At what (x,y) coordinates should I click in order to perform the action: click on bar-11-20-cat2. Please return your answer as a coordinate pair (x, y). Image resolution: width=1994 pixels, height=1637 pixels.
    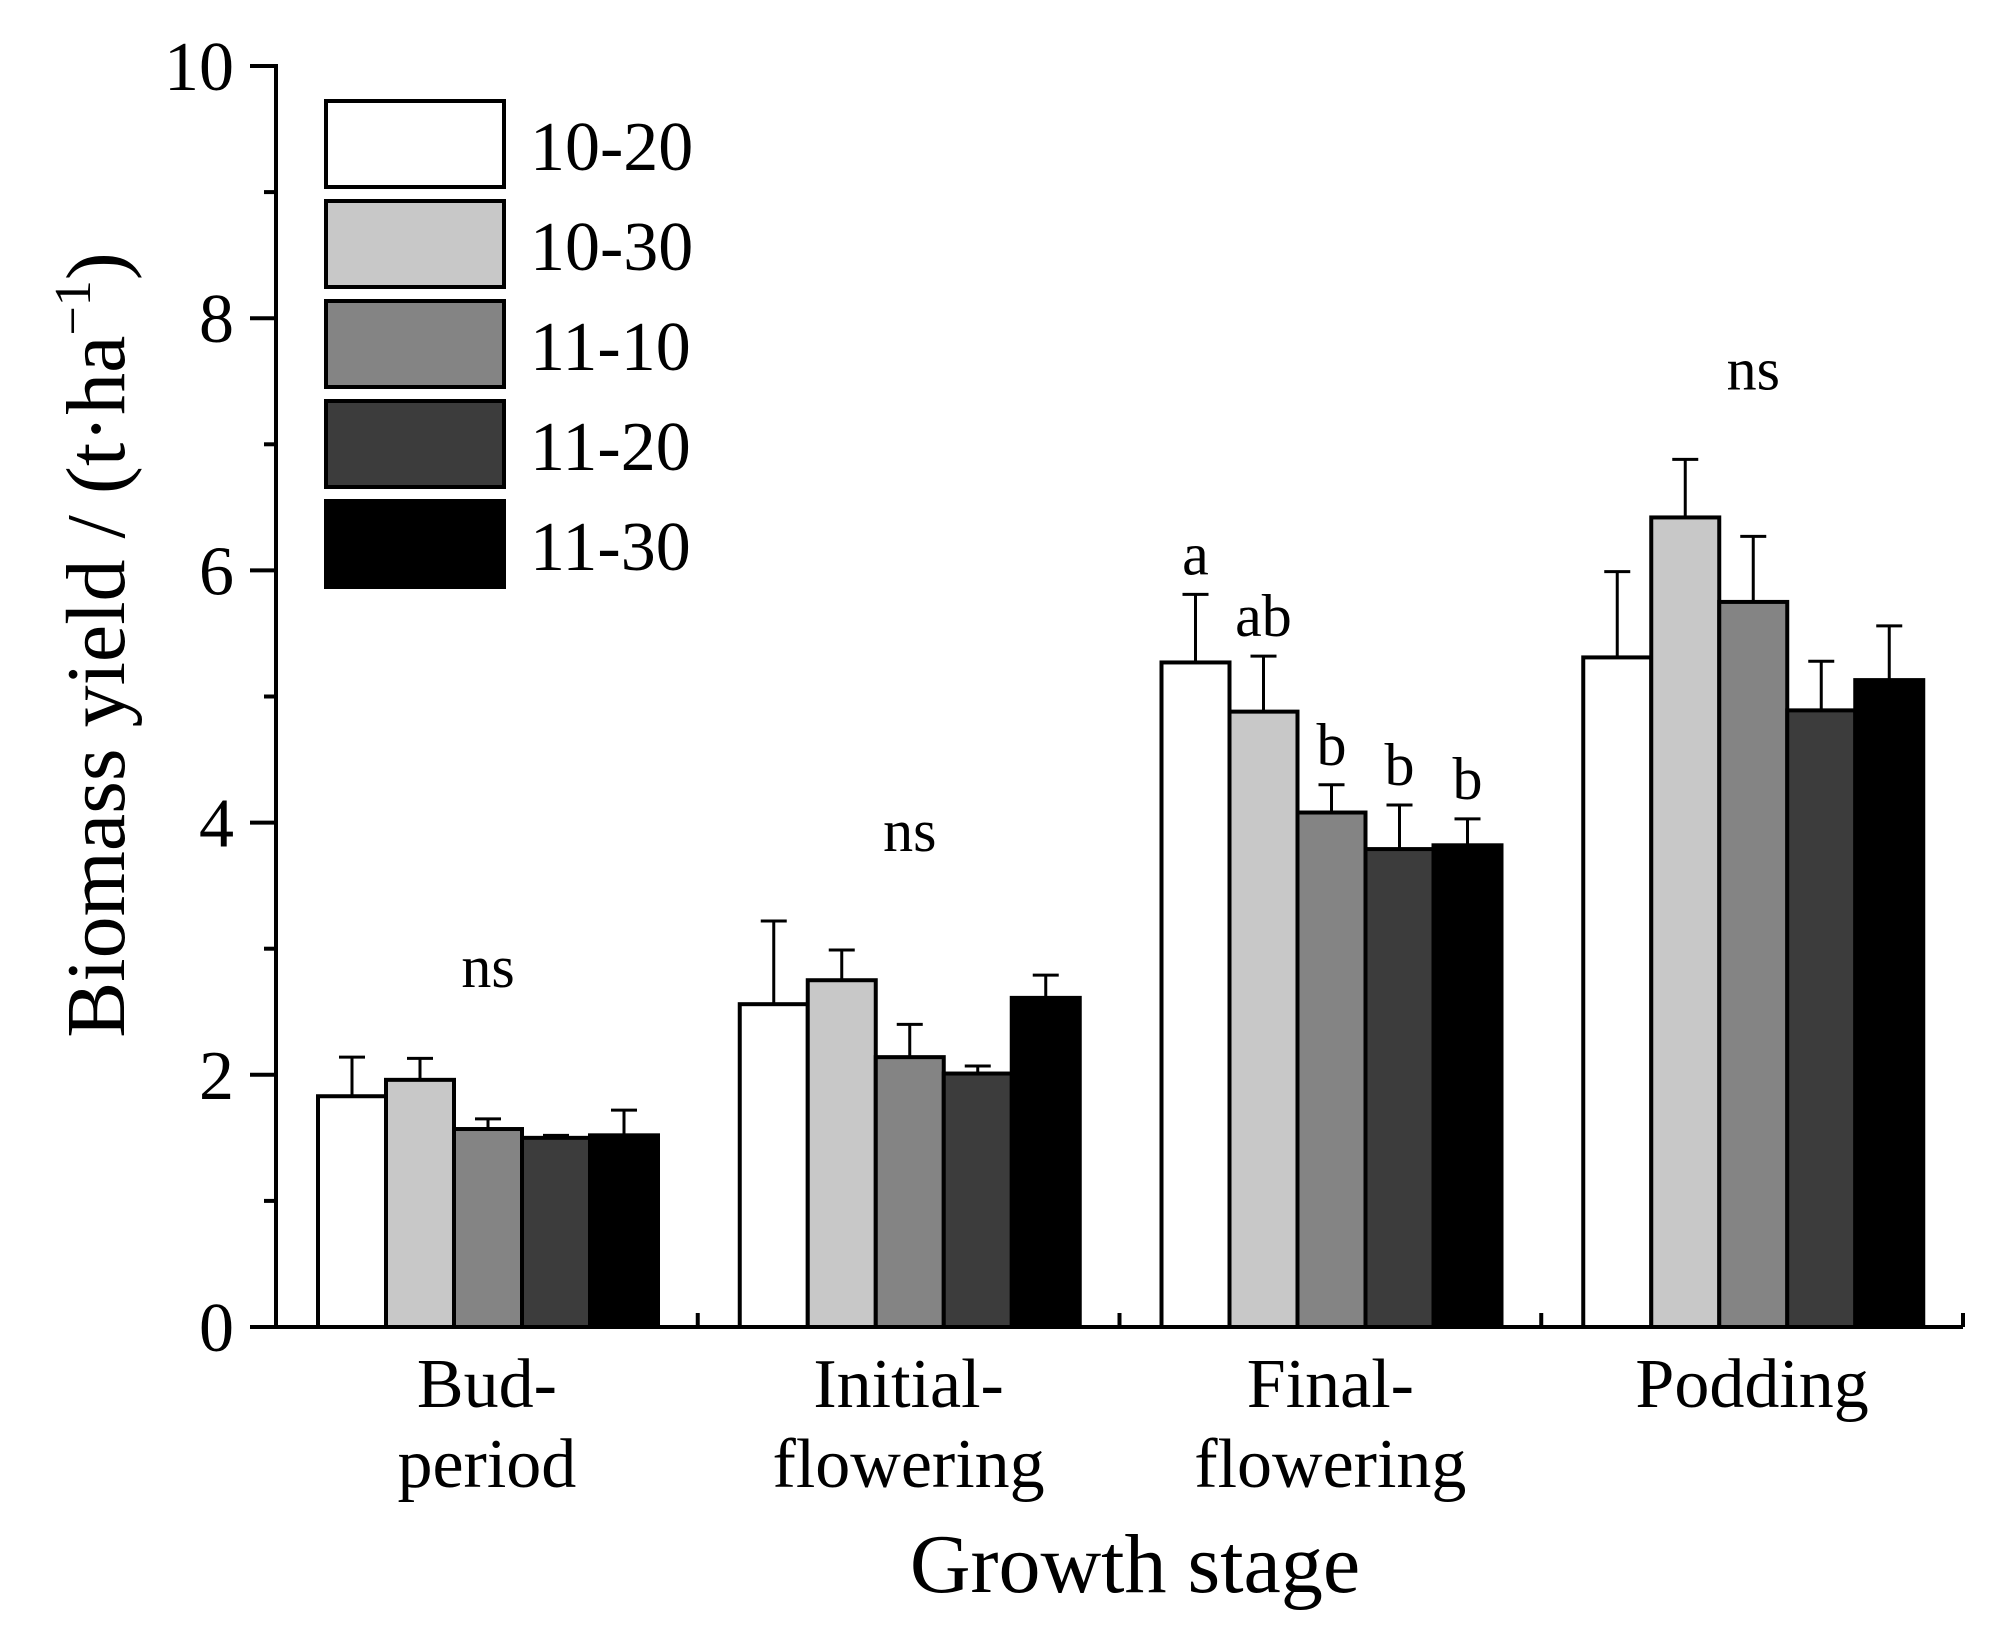
    Looking at the image, I should click on (1399, 1088).